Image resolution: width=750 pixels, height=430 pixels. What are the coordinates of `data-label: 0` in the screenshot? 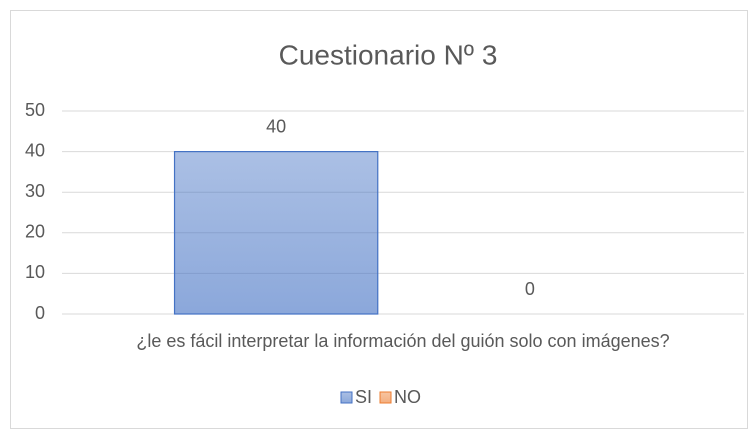 It's located at (530, 289).